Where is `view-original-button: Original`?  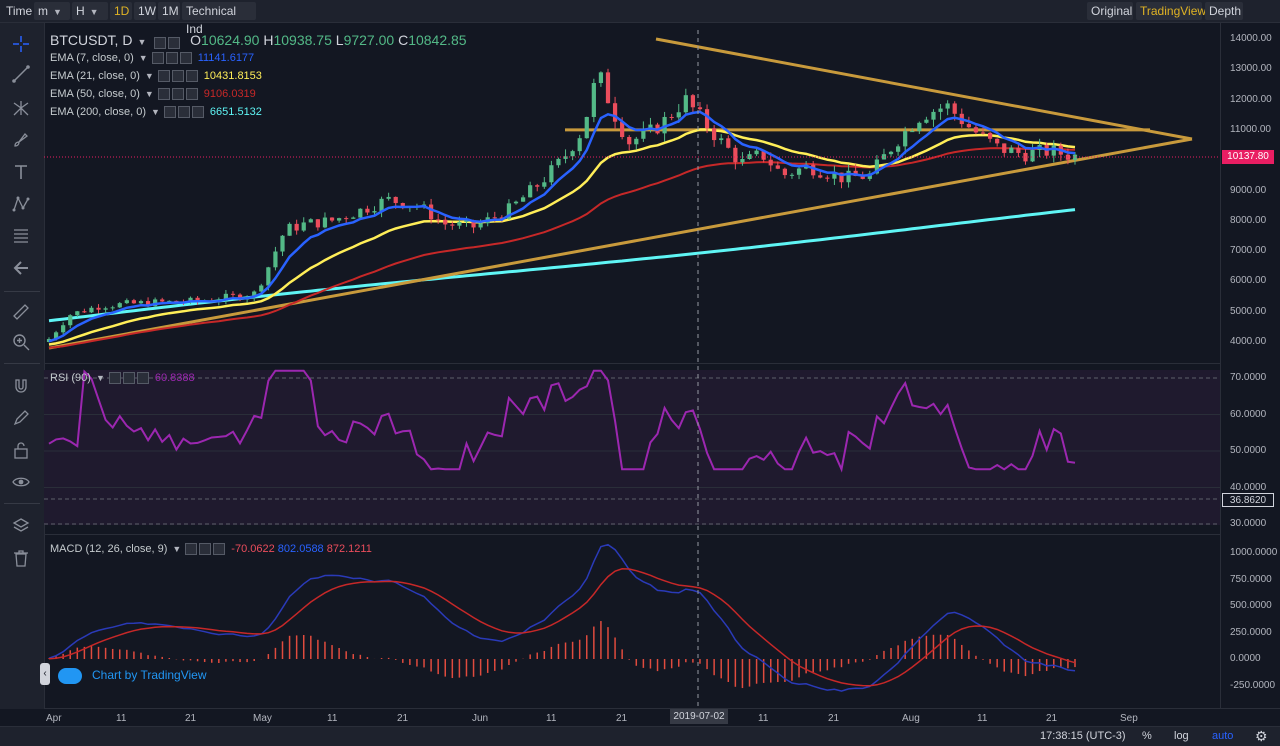
view-original-button: Original is located at coordinates (1110, 11).